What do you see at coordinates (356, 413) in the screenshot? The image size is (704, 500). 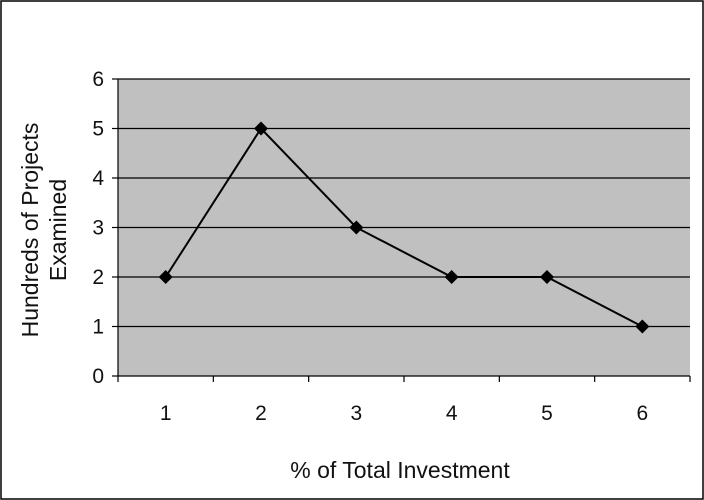 I see `x-tick-label: 3` at bounding box center [356, 413].